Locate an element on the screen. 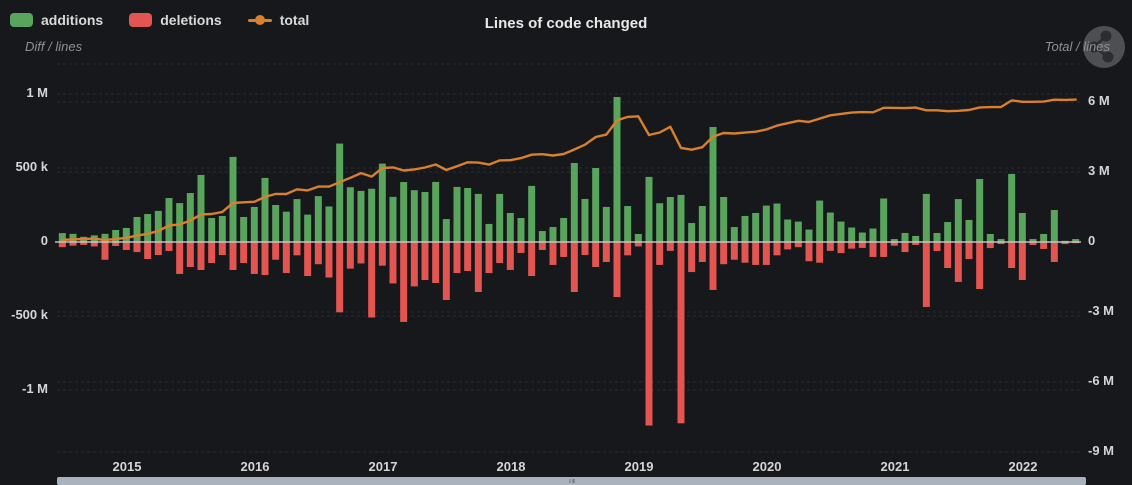 The height and width of the screenshot is (485, 1132). legend-item-deletions: deletions is located at coordinates (175, 20).